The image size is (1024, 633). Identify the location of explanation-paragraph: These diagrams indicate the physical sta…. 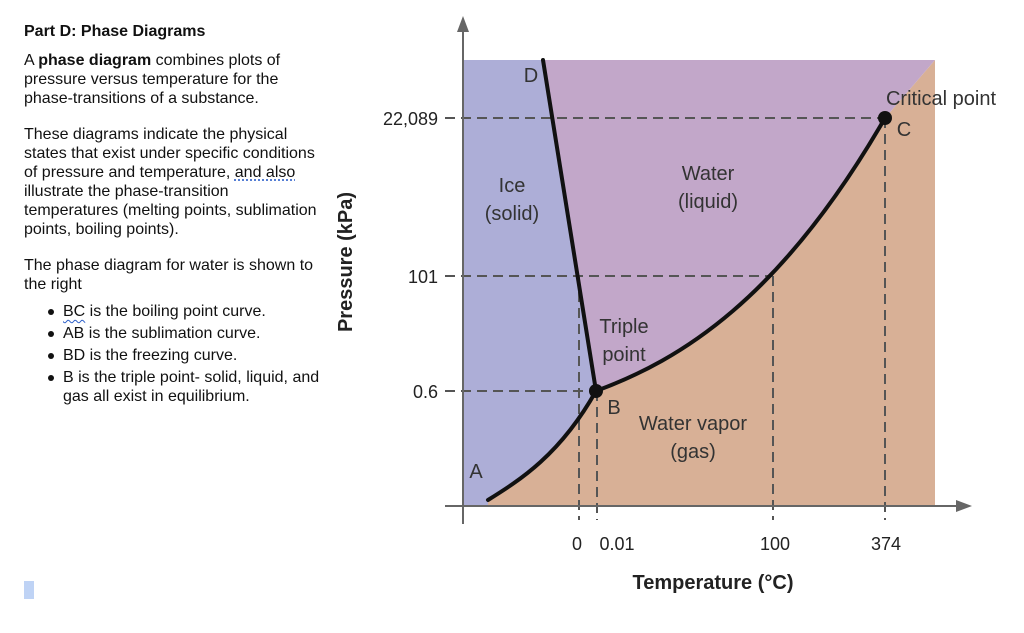
(174, 182).